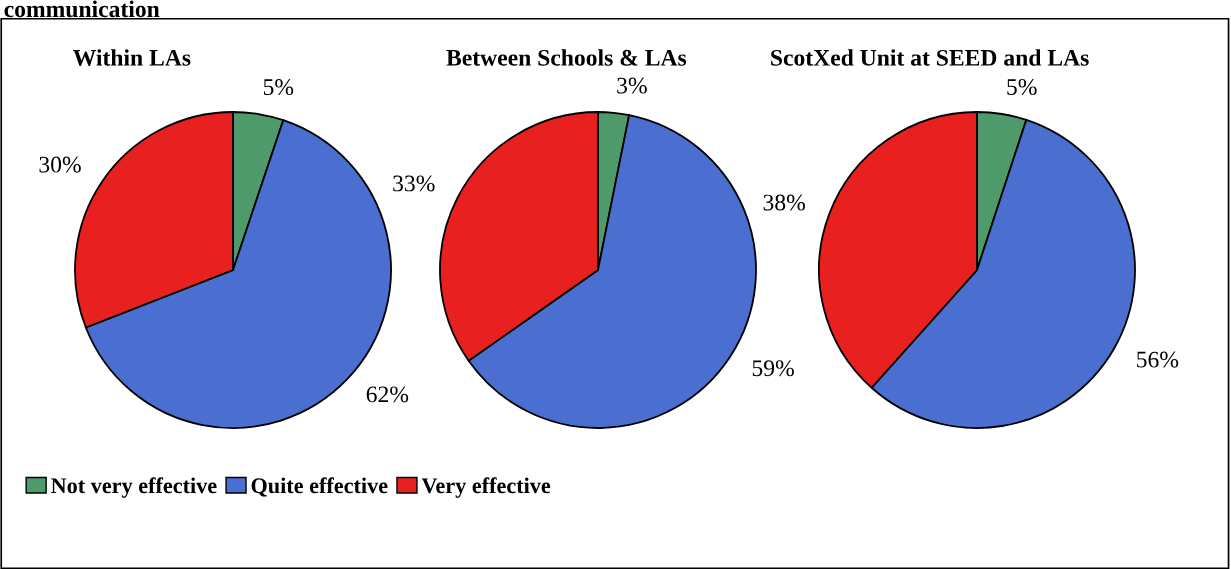 The width and height of the screenshot is (1231, 569). What do you see at coordinates (82, 9) in the screenshot?
I see `text: communication` at bounding box center [82, 9].